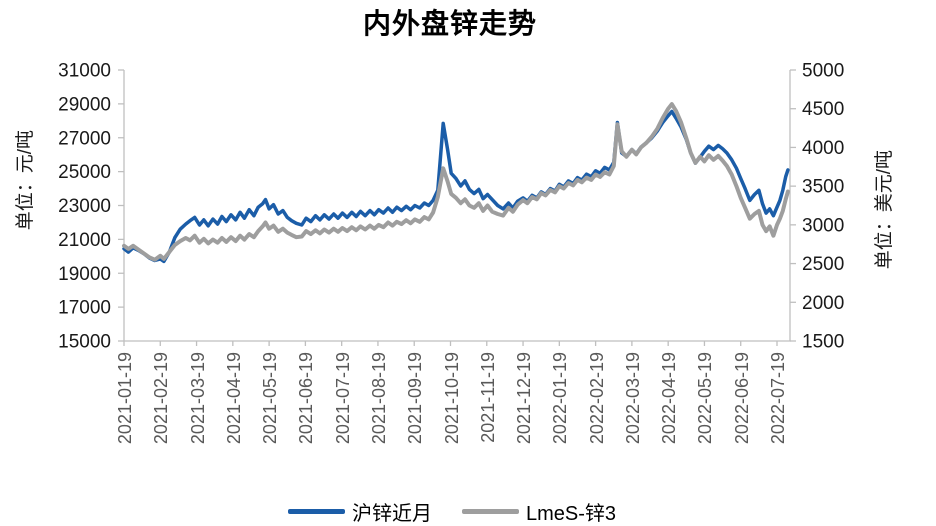 Image resolution: width=936 pixels, height=526 pixels. What do you see at coordinates (823, 187) in the screenshot?
I see `y-tick-label-right: 3500` at bounding box center [823, 187].